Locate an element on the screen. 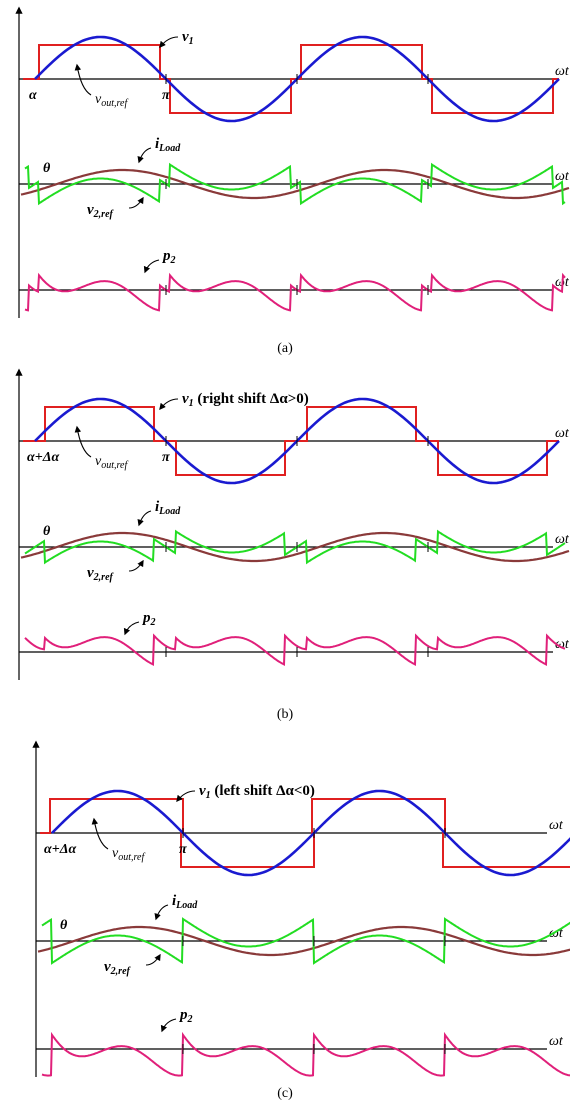 The image size is (570, 1112). v1-label: v1 (left shift Δα<0) is located at coordinates (257, 792).